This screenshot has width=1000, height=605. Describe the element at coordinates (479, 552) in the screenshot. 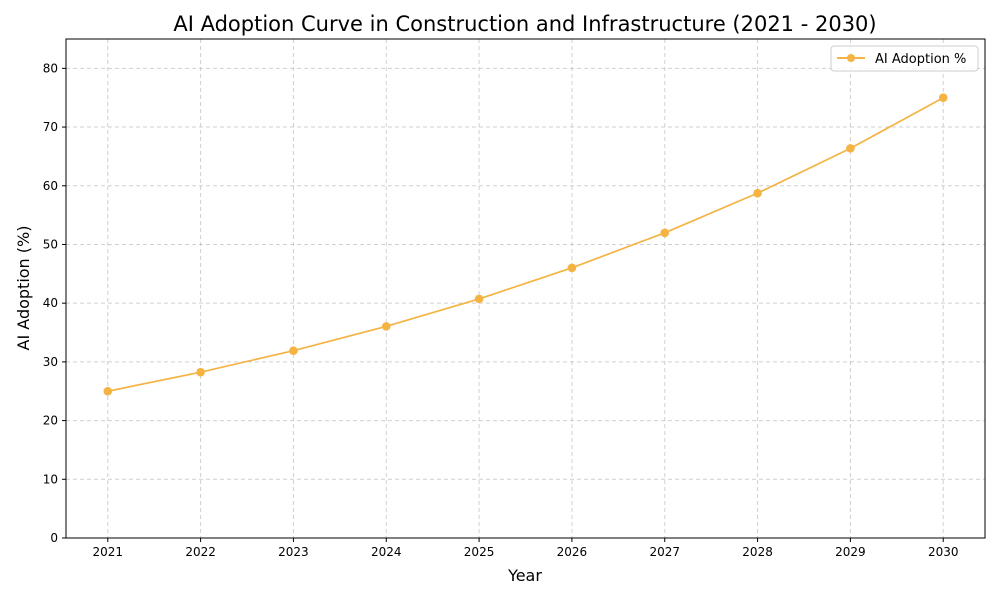

I see `x-tick-label: 2025` at that location.